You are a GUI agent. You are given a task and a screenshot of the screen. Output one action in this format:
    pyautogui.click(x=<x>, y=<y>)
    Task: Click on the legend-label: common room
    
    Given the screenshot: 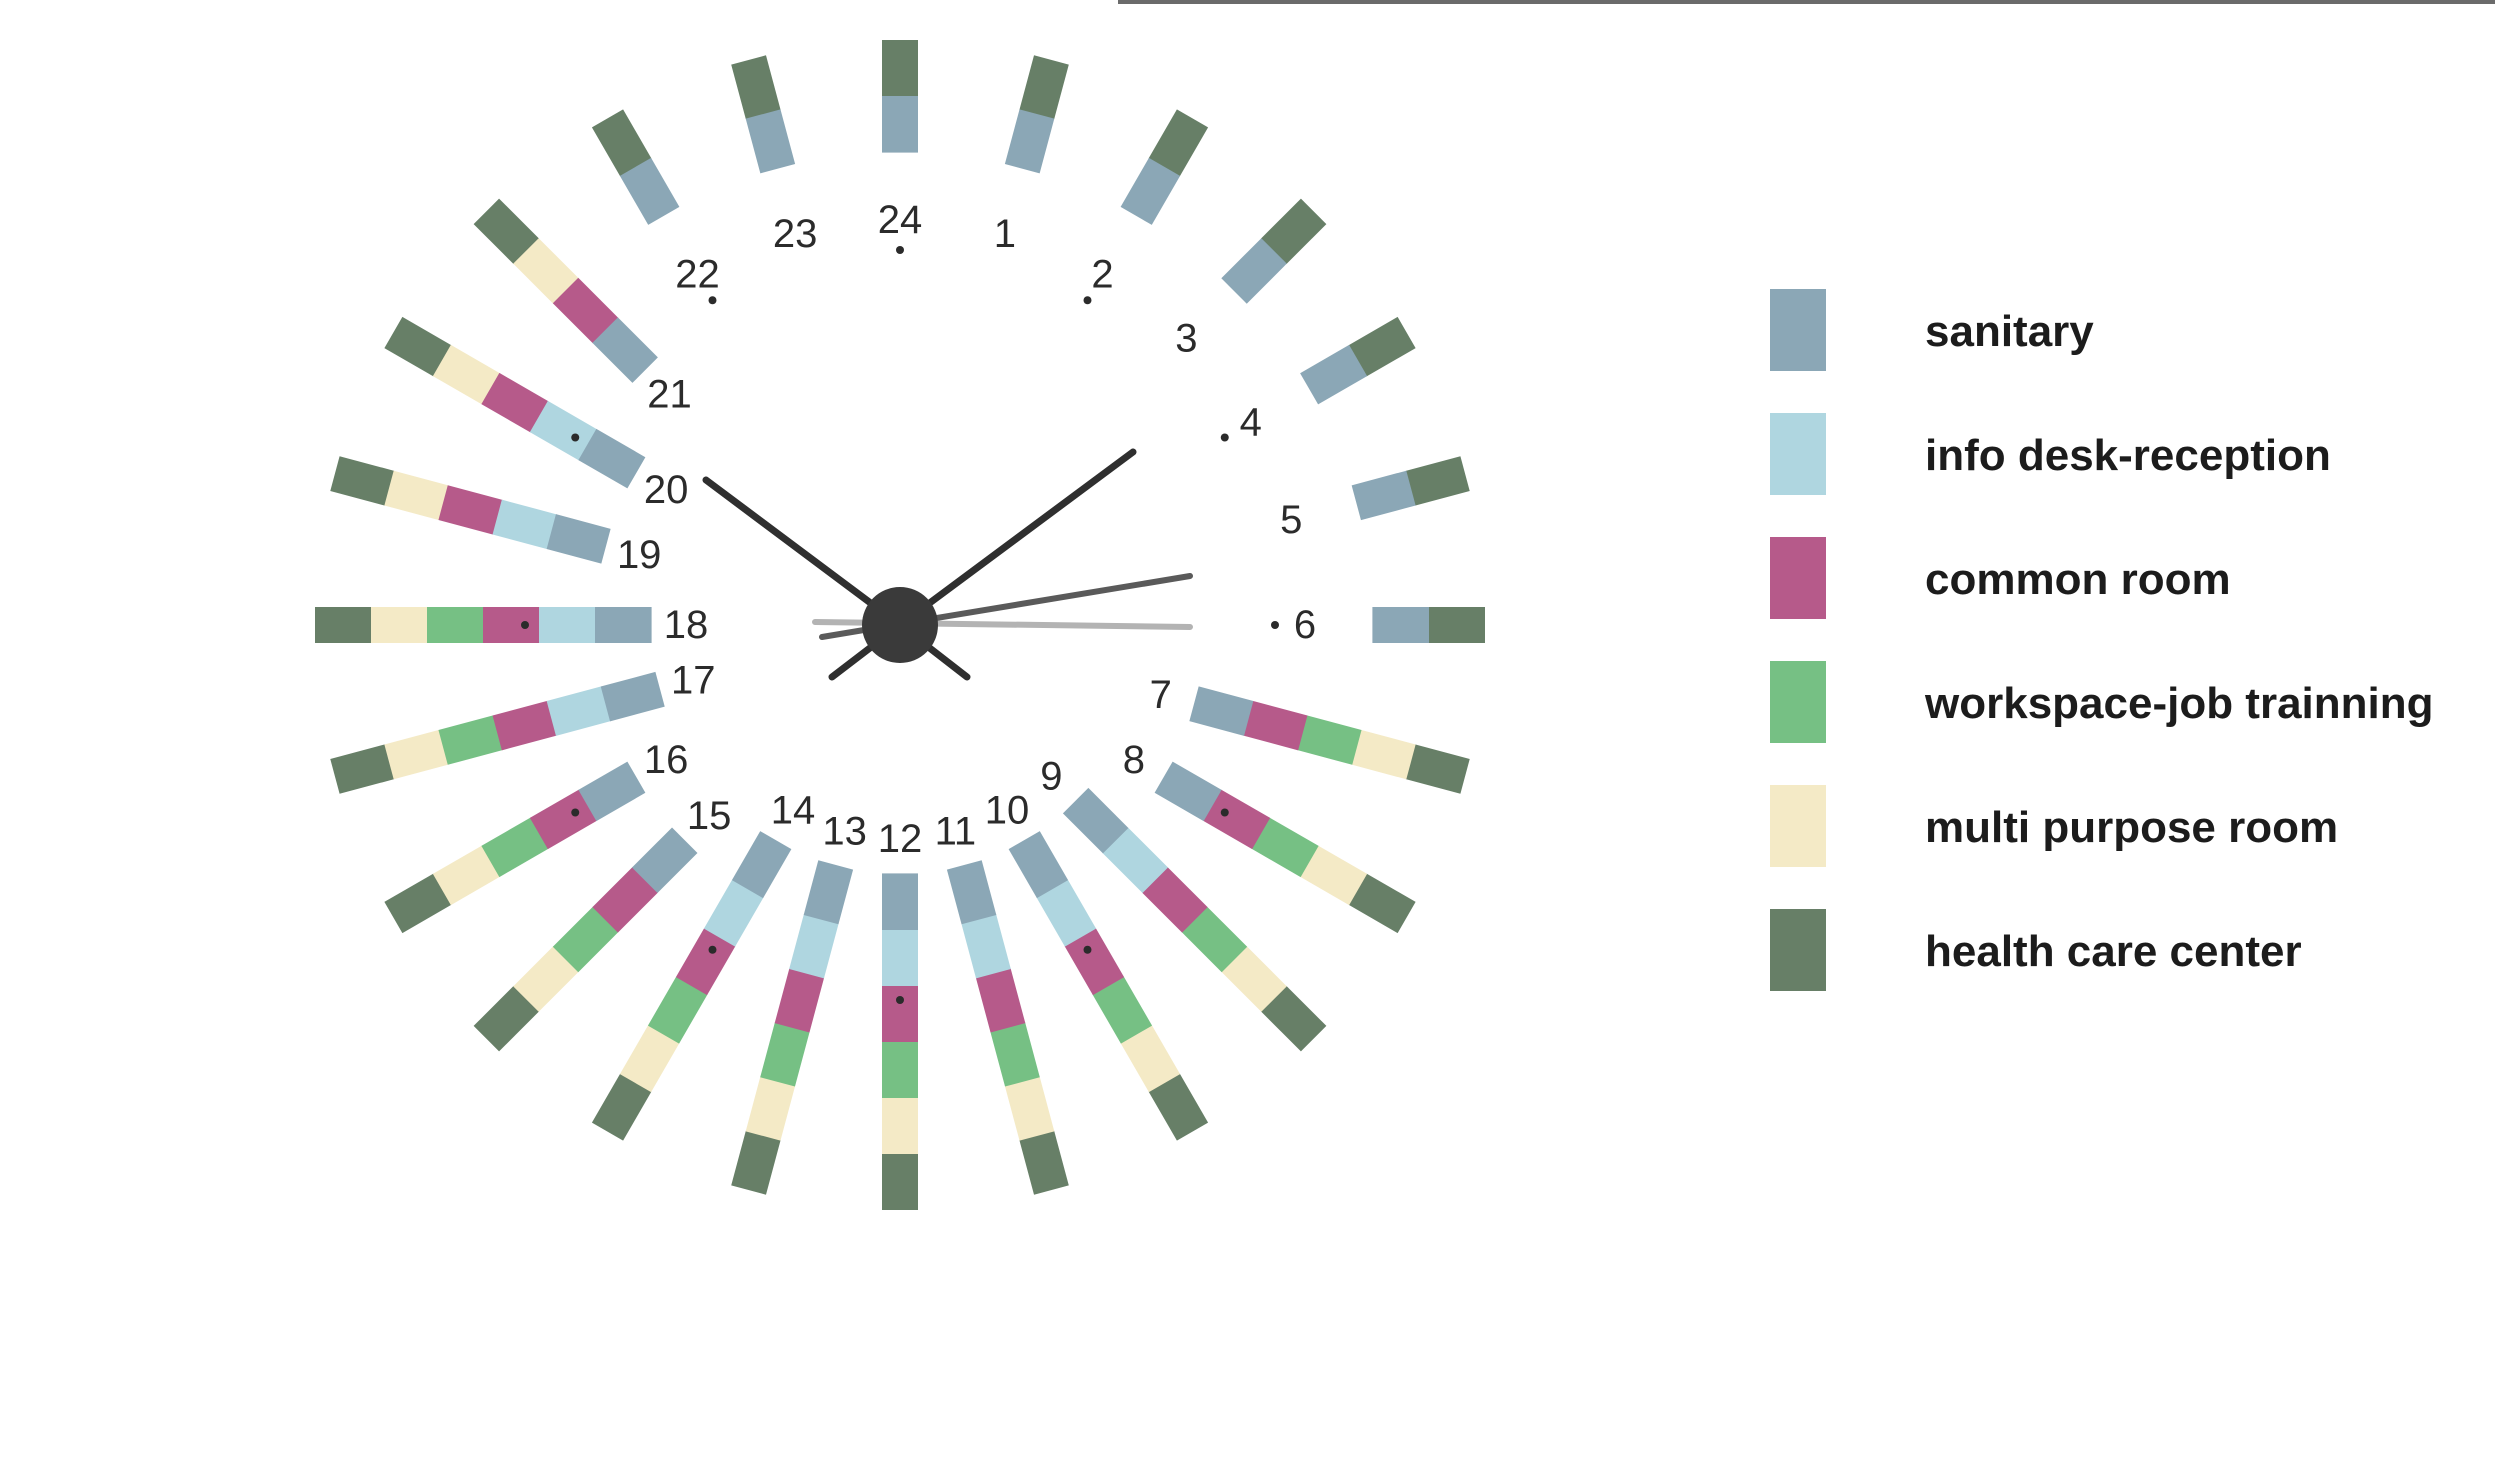 What is the action you would take?
    pyautogui.click(x=2078, y=579)
    